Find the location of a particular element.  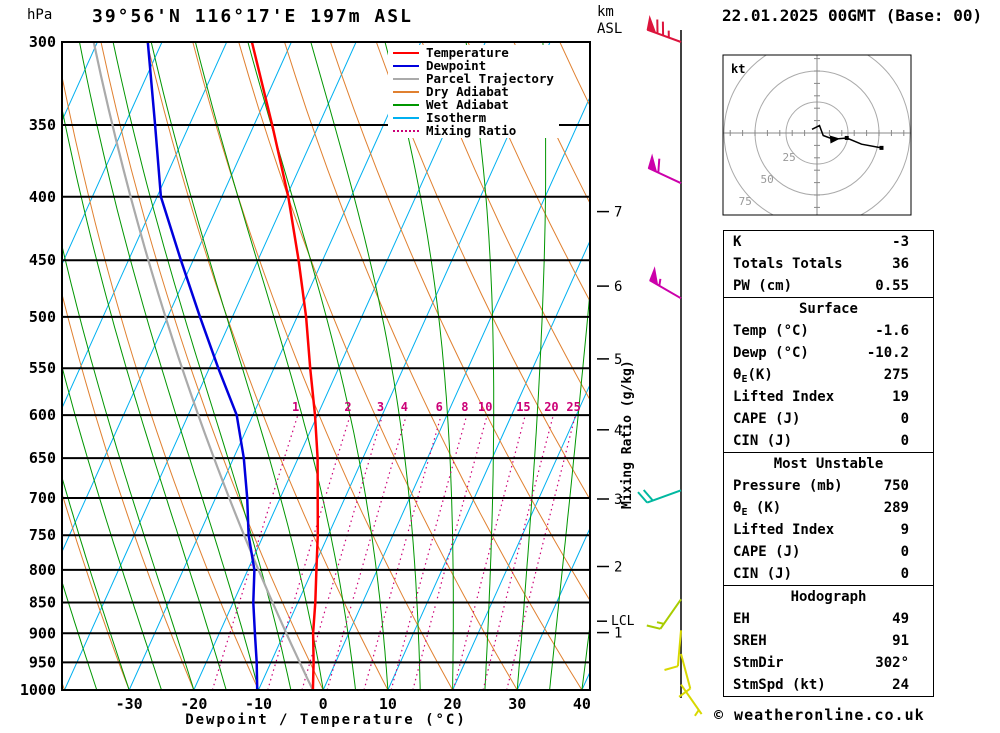

pressure-tick-label: 700 is located at coordinates (42, 498).